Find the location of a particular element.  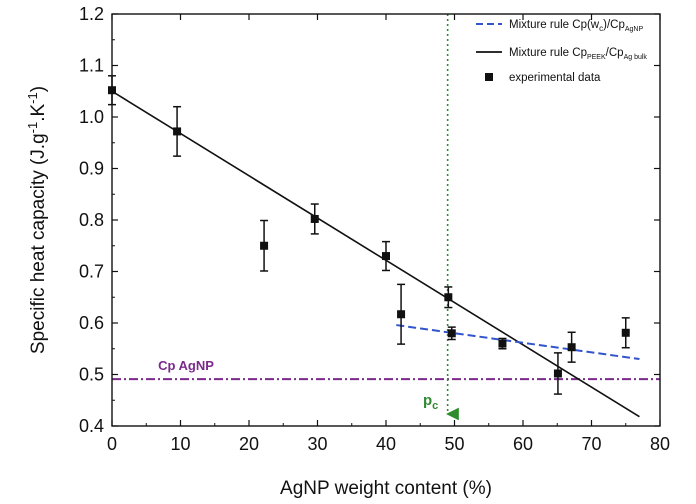

x-tick-label-10: 10 is located at coordinates (180, 444).